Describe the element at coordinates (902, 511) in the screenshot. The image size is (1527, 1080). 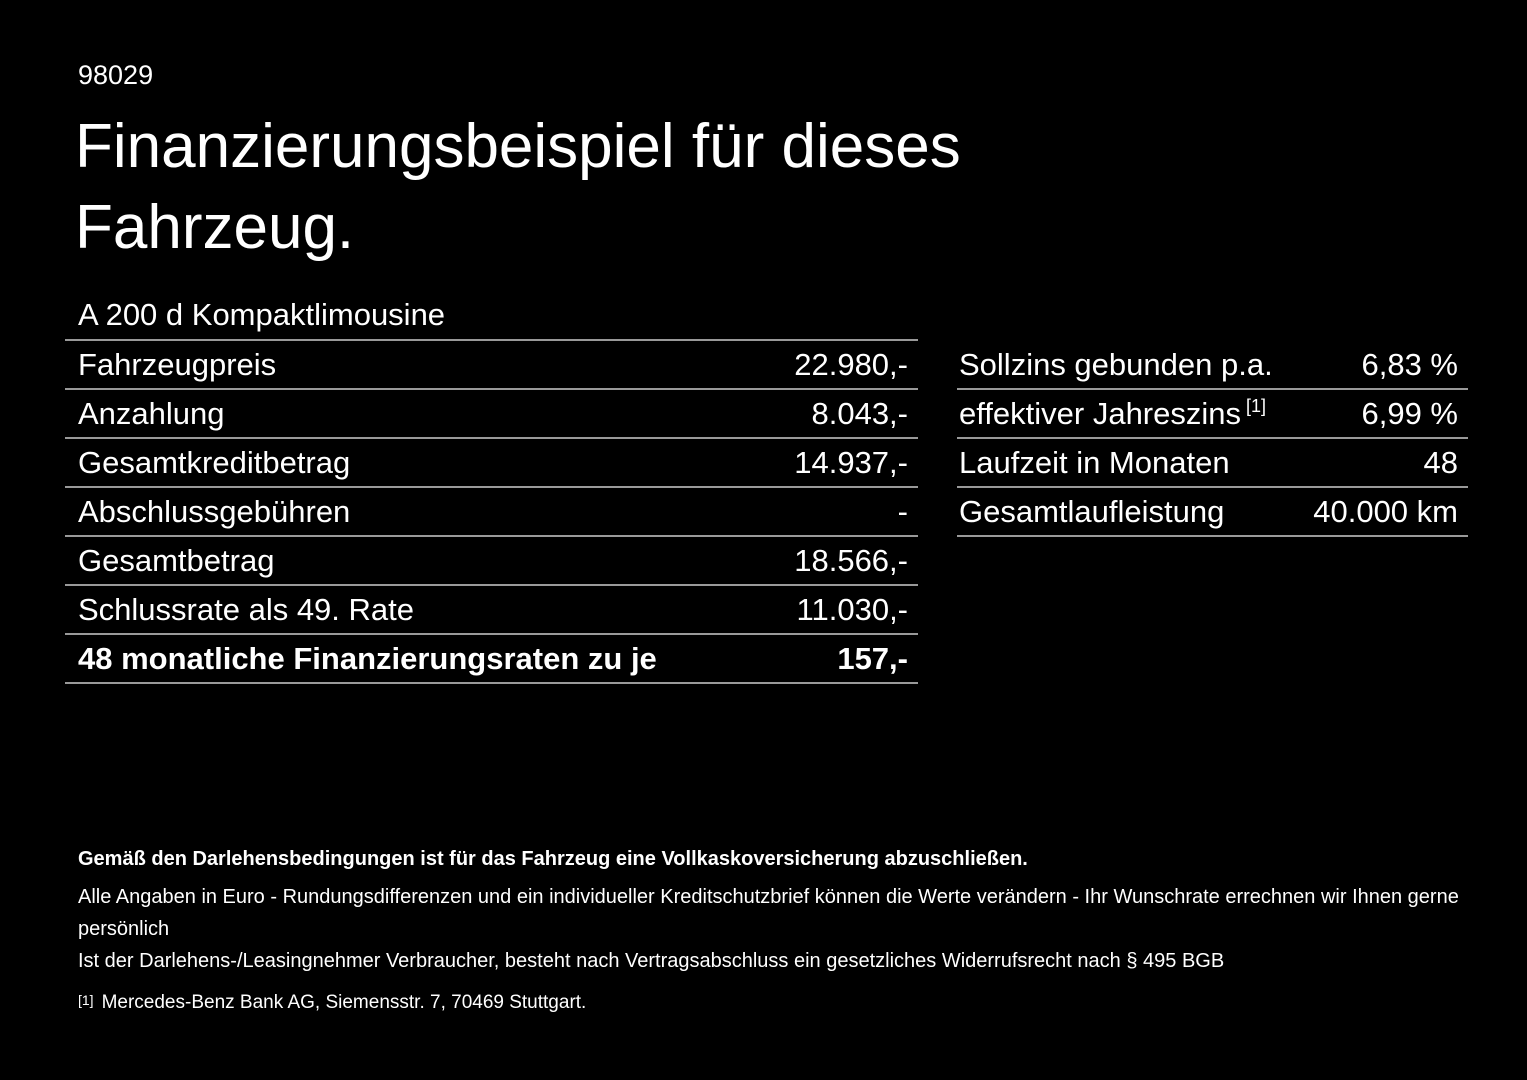
I see `row-value: -` at that location.